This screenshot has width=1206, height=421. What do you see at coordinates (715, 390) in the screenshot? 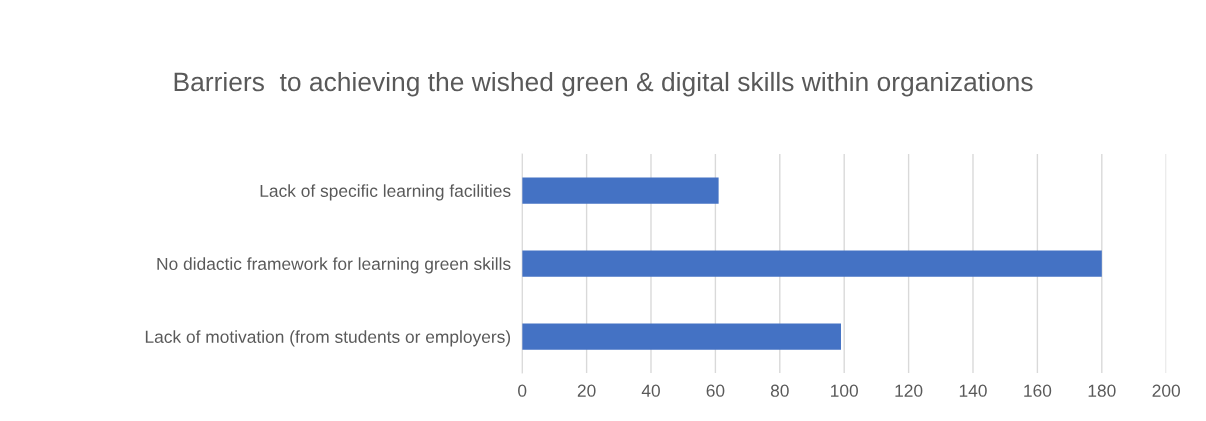
I see `x-tick-label: 60` at bounding box center [715, 390].